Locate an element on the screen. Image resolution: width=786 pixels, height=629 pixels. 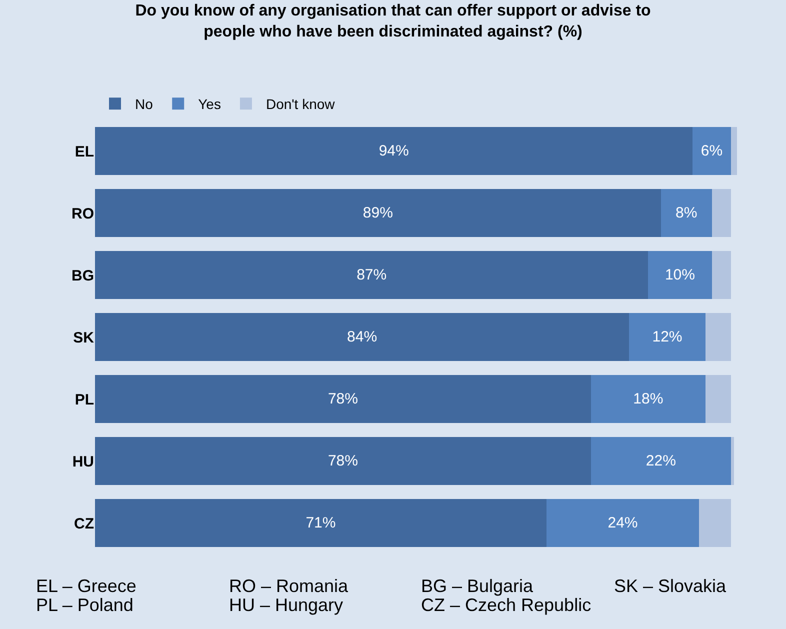
y-tick-label: PL is located at coordinates (84, 399).